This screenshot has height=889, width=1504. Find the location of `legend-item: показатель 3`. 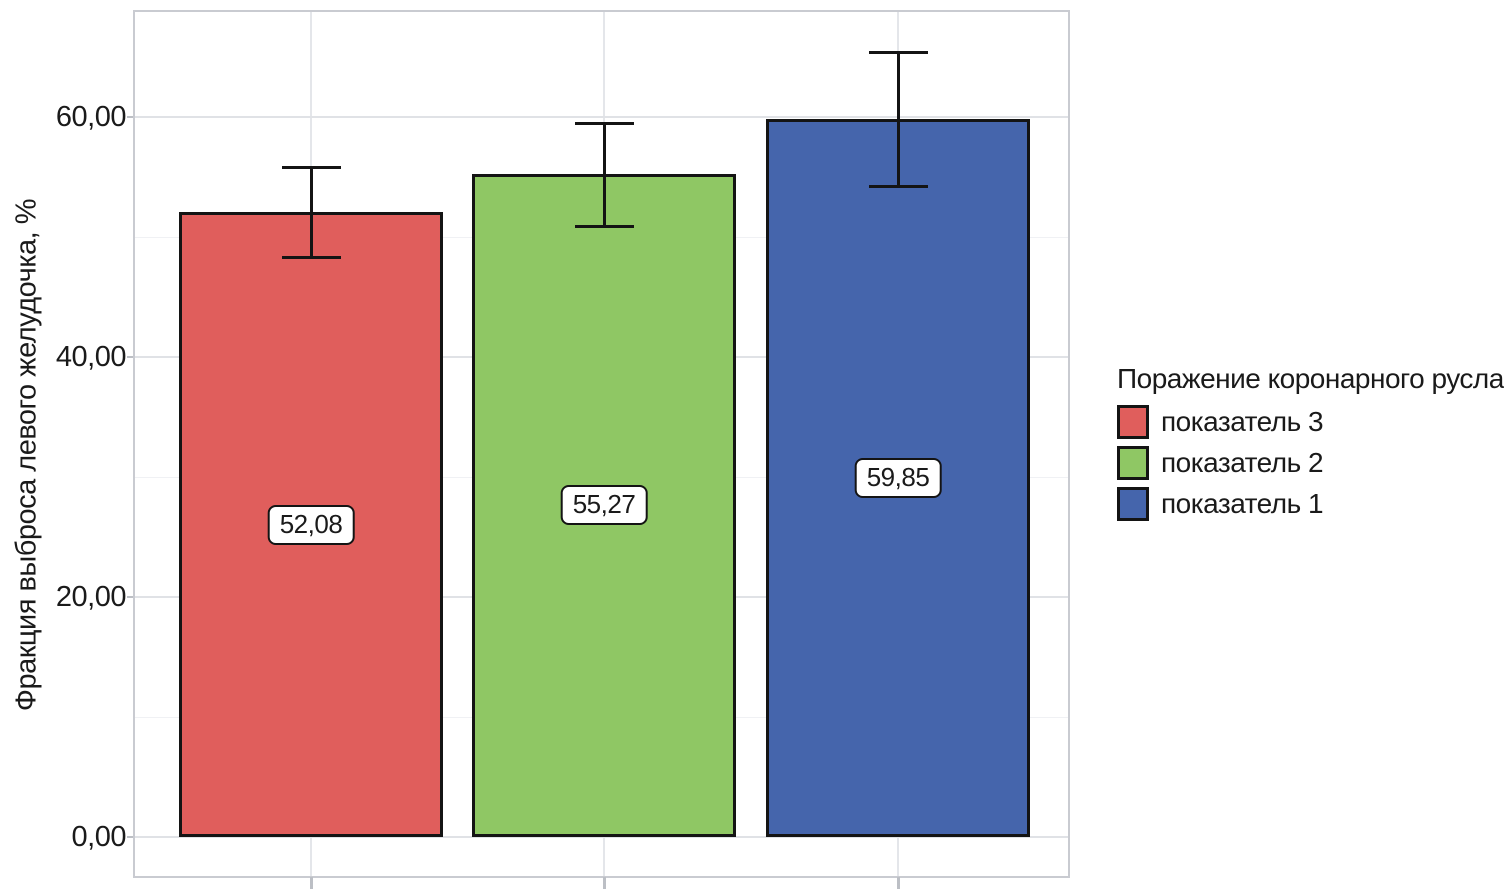

legend-item: показатель 3 is located at coordinates (1310, 421).